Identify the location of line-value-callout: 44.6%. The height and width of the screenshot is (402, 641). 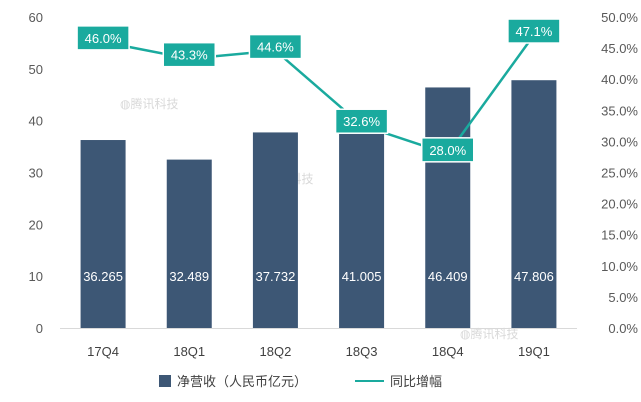
(275, 46).